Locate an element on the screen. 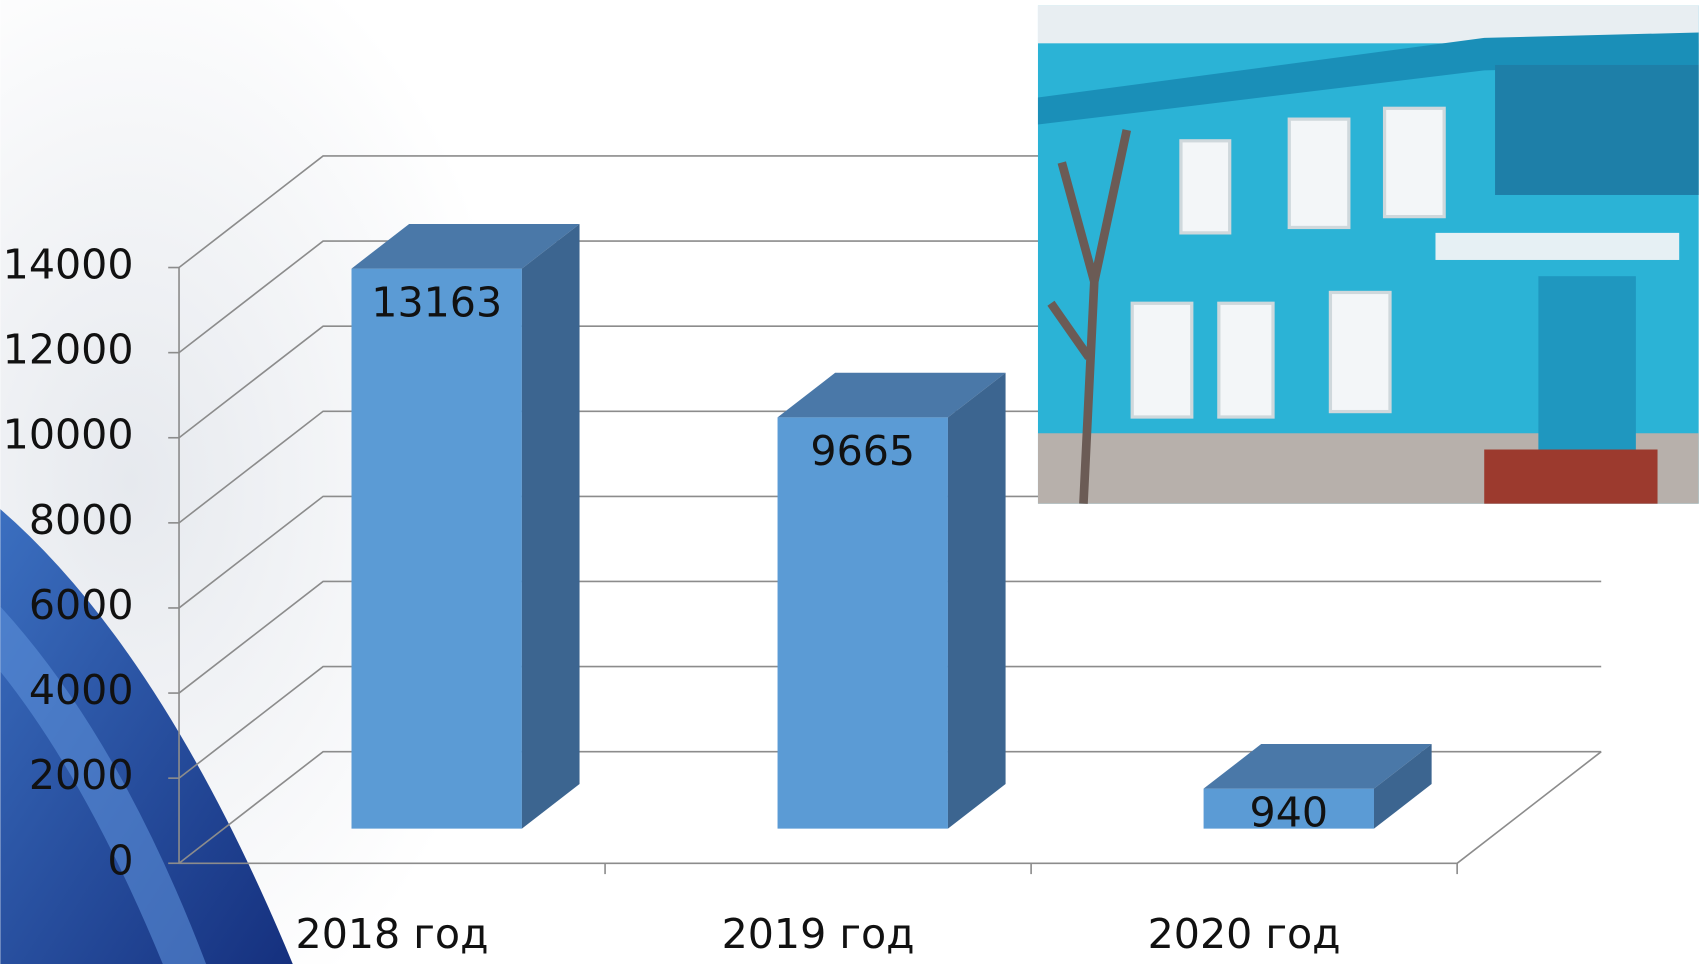 This screenshot has width=1699, height=964. x-tick-label: 2018 год is located at coordinates (392, 934).